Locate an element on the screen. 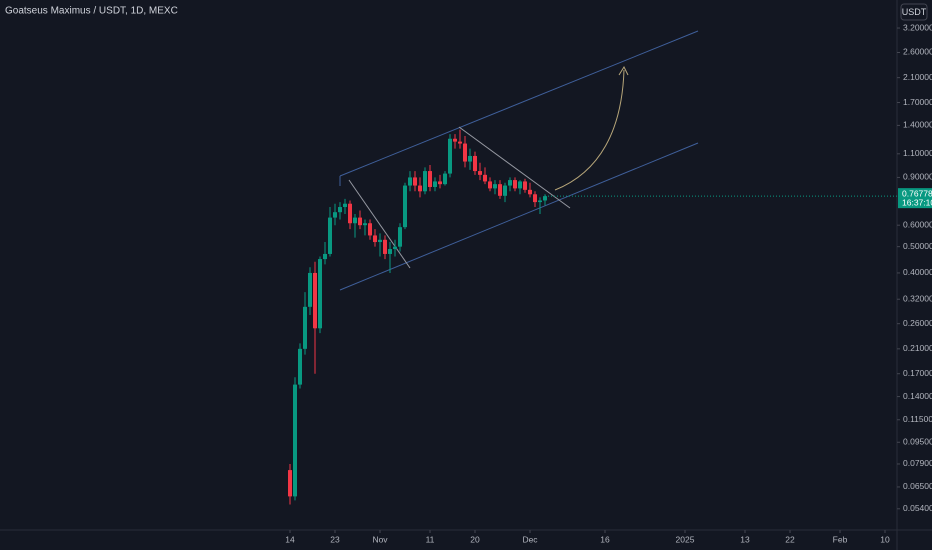 The height and width of the screenshot is (550, 932). countdown: 16:37:10 is located at coordinates (917, 202).